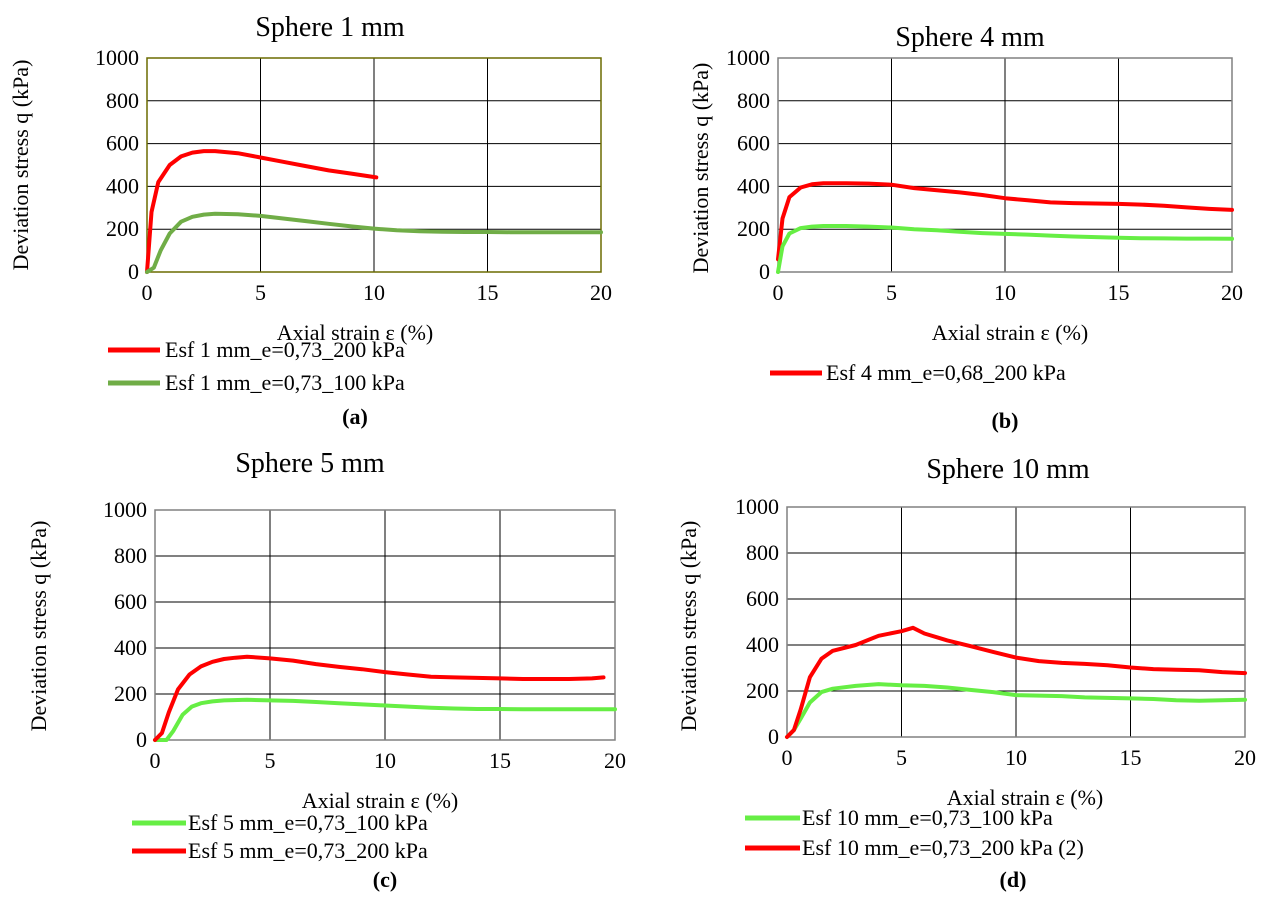  What do you see at coordinates (946, 372) in the screenshot?
I see `legend-label: Esf 4 mm_e=0,68_200 kPa` at bounding box center [946, 372].